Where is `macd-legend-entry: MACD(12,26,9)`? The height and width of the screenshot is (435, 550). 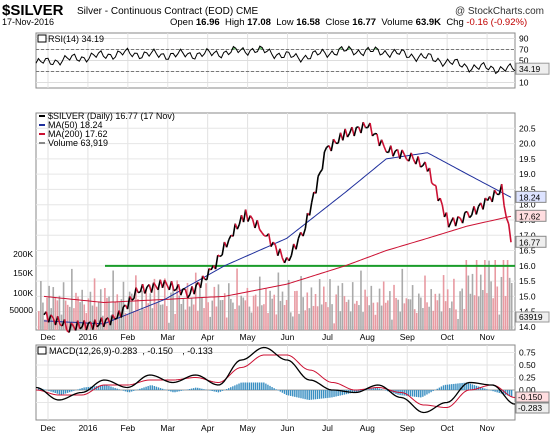
macd-legend-entry: MACD(12,26,9) is located at coordinates (80, 351).